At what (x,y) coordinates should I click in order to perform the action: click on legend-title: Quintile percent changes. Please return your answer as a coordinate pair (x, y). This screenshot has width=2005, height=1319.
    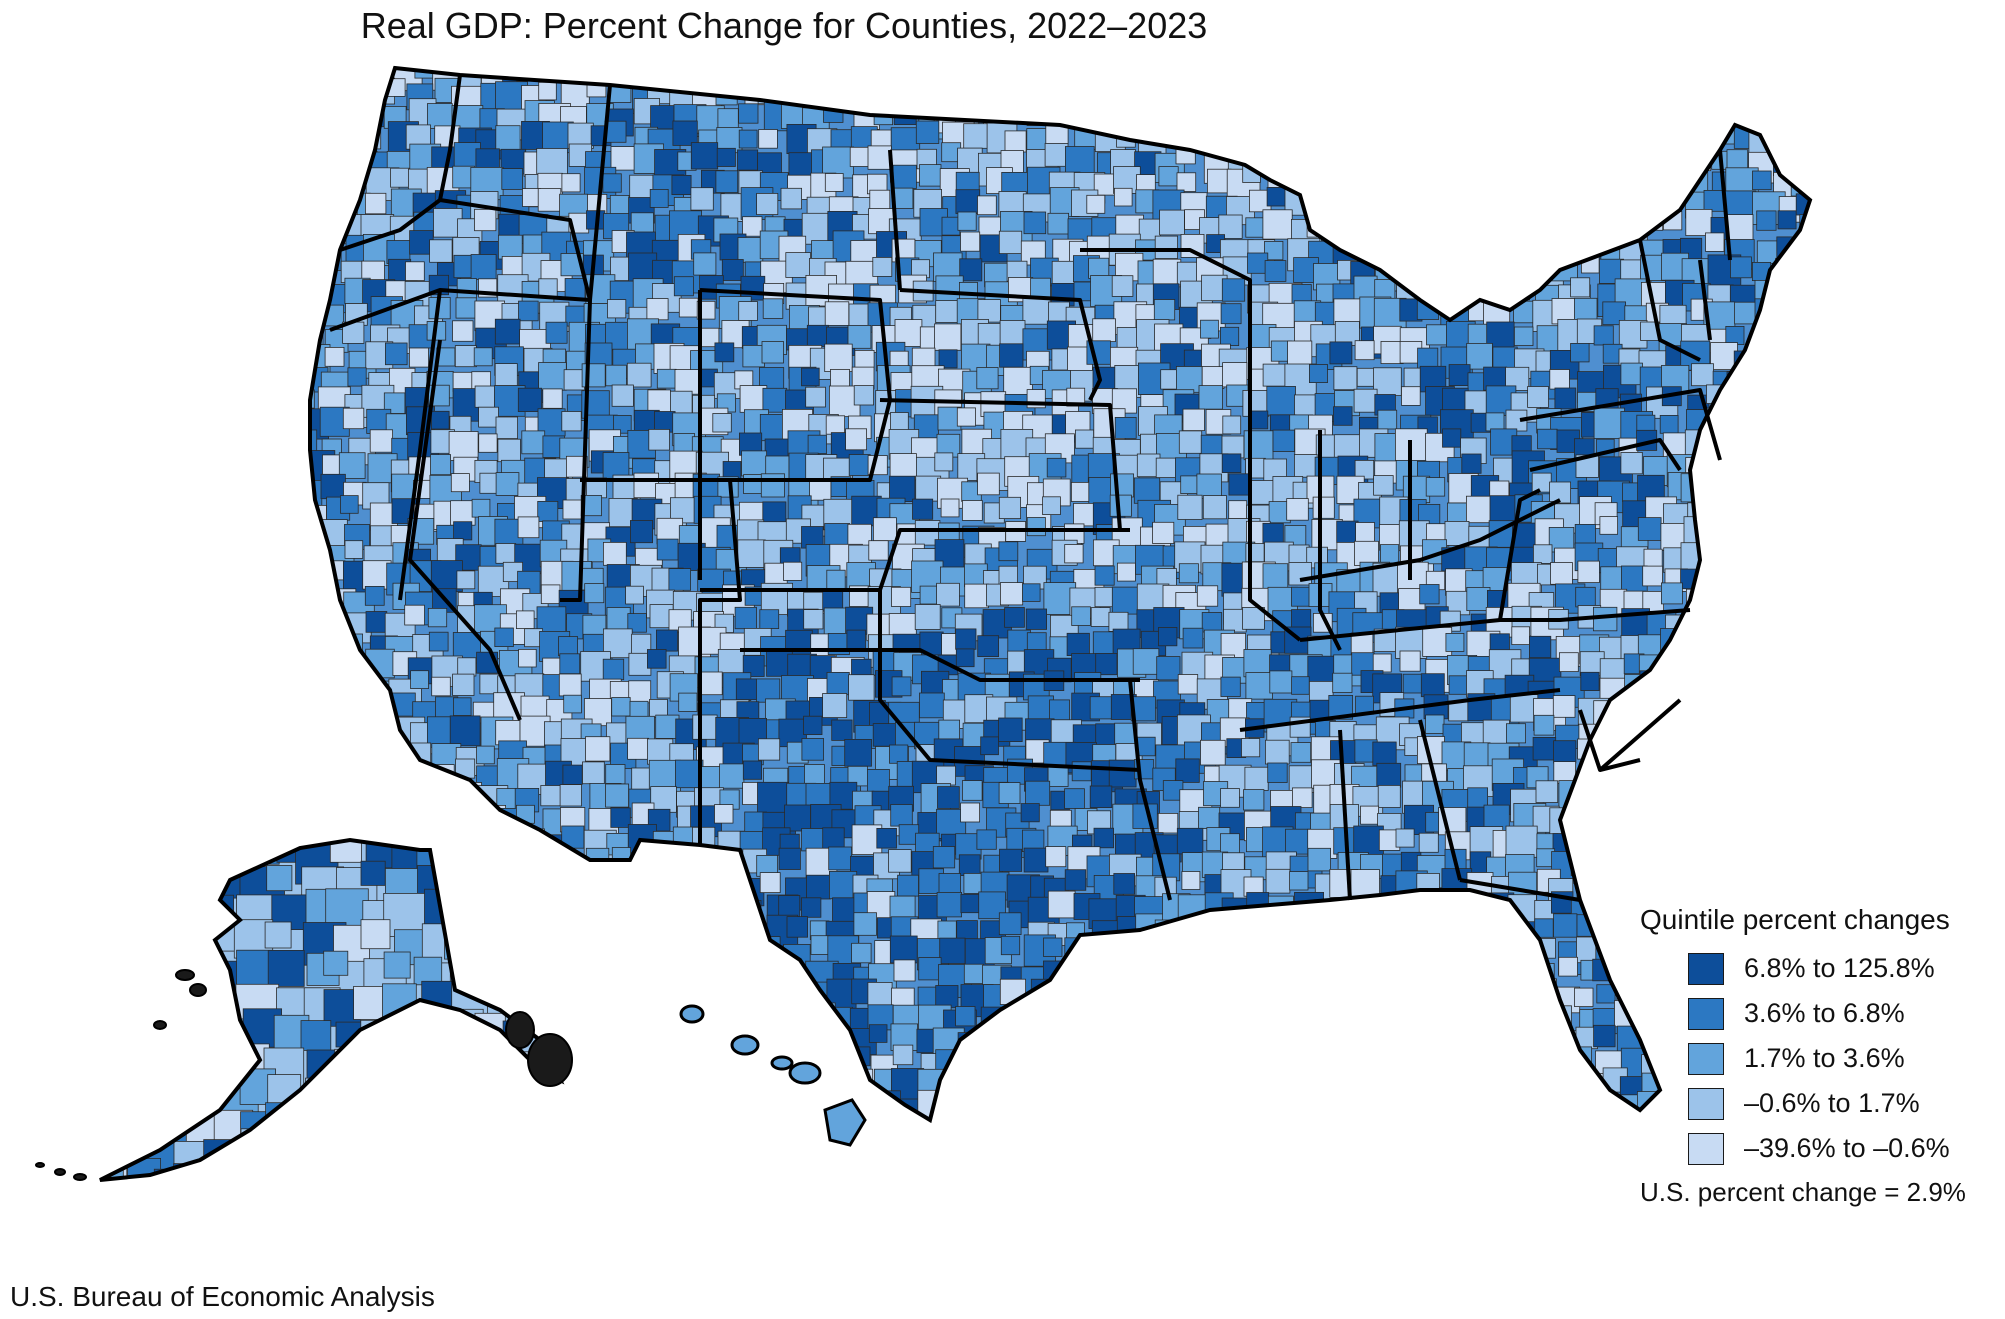
    Looking at the image, I should click on (1795, 919).